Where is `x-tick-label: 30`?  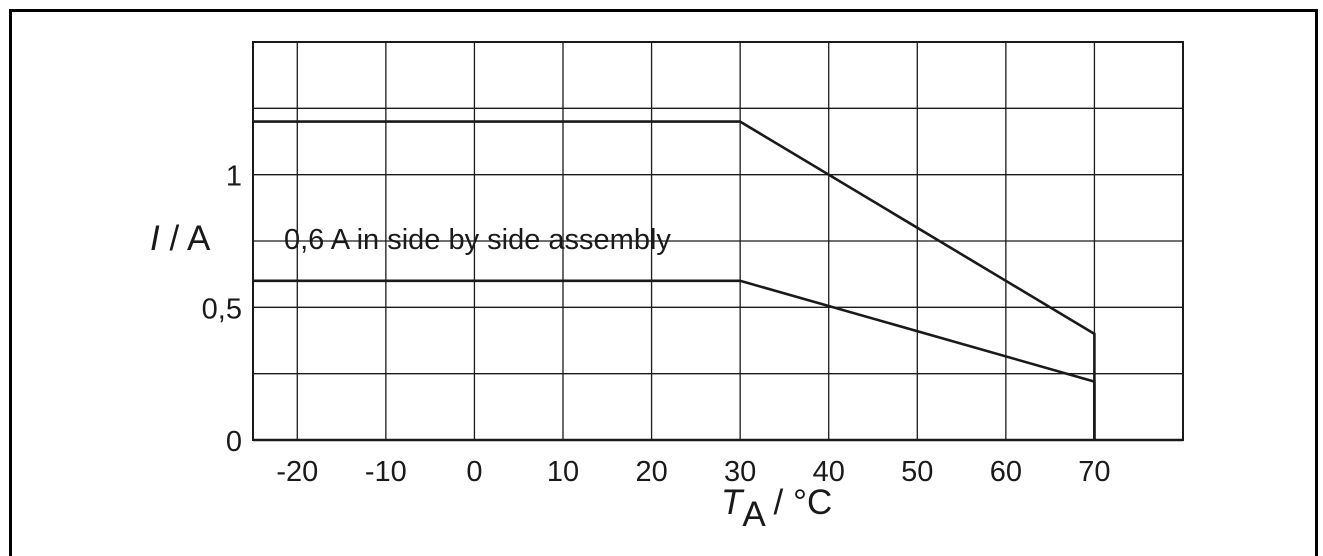
x-tick-label: 30 is located at coordinates (740, 472).